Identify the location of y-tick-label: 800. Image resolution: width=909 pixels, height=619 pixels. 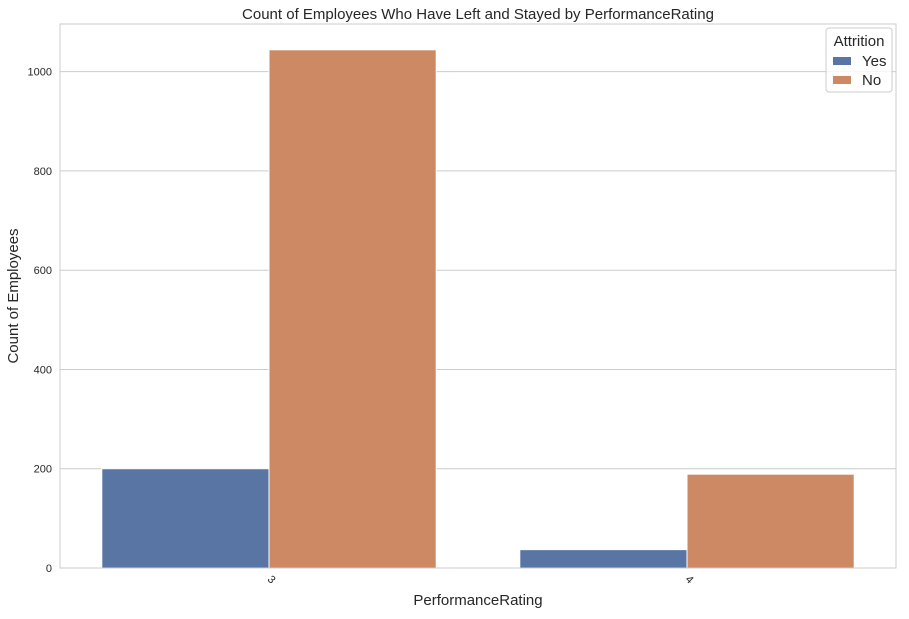
(43, 172).